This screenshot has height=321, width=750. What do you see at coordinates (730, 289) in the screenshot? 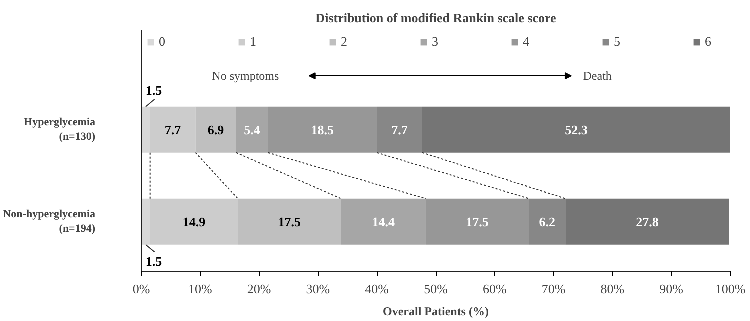
I see `x-tick-label: 100%` at bounding box center [730, 289].